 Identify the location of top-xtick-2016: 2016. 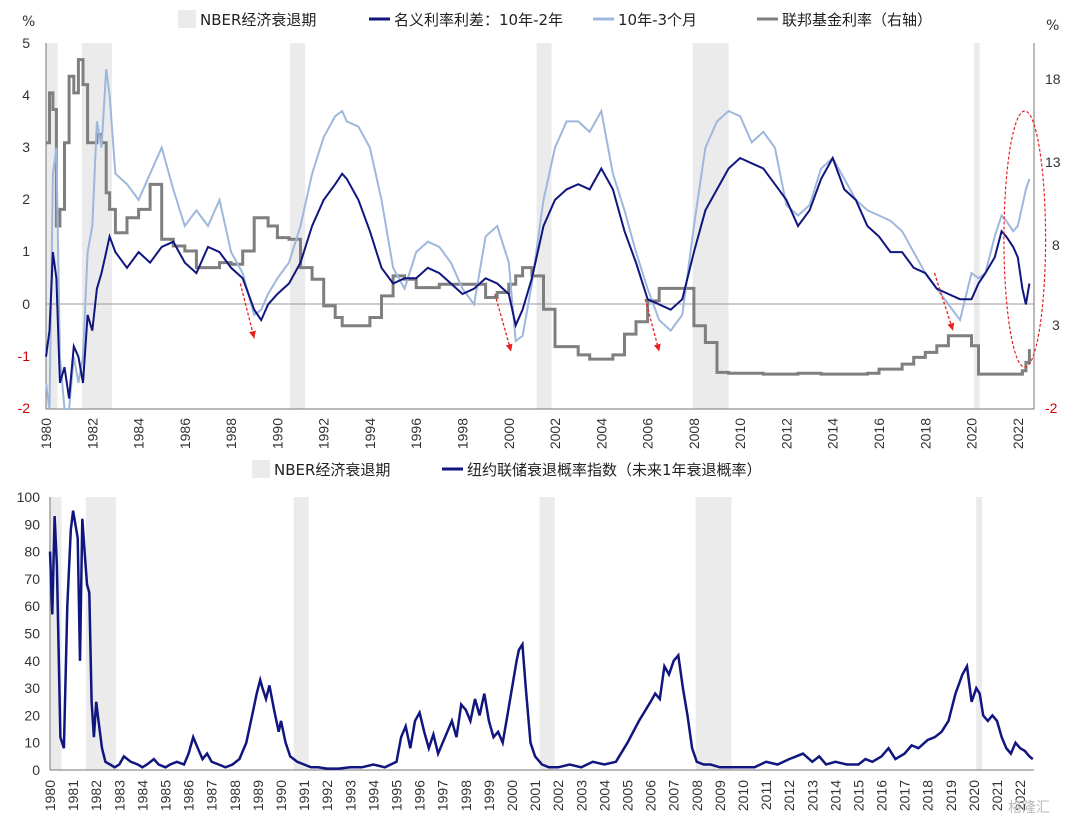
(879, 433).